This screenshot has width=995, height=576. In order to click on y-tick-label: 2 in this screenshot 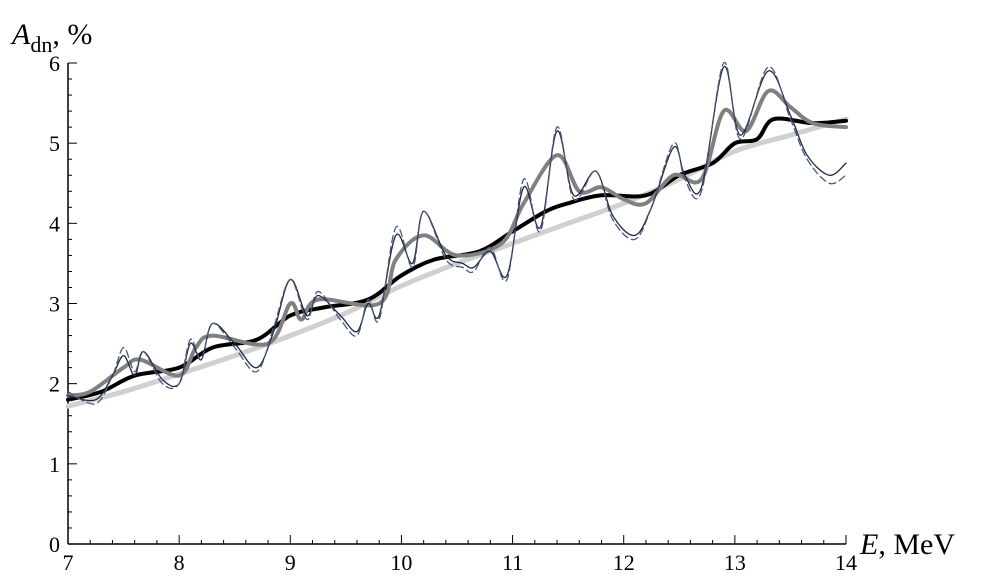, I will do `click(54, 384)`.